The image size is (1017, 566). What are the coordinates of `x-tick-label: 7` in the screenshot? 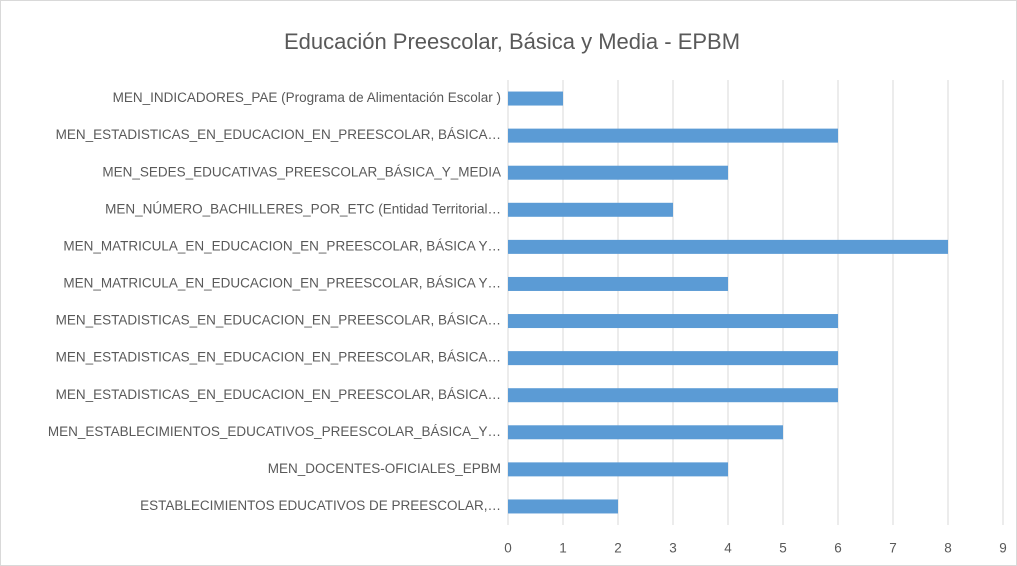 It's located at (893, 548).